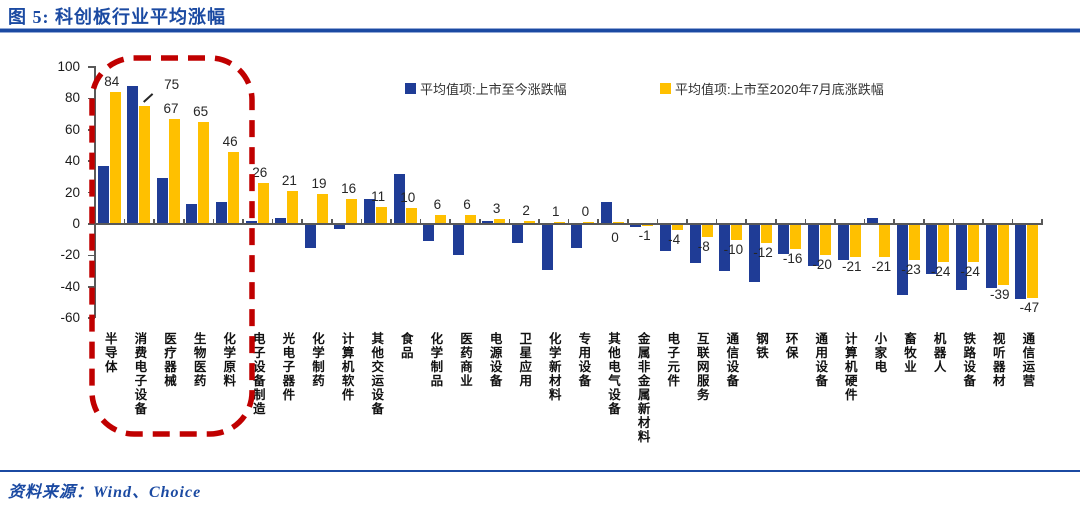  What do you see at coordinates (968, 360) in the screenshot?
I see `category-label-铁路设备: 铁路设备` at bounding box center [968, 360].